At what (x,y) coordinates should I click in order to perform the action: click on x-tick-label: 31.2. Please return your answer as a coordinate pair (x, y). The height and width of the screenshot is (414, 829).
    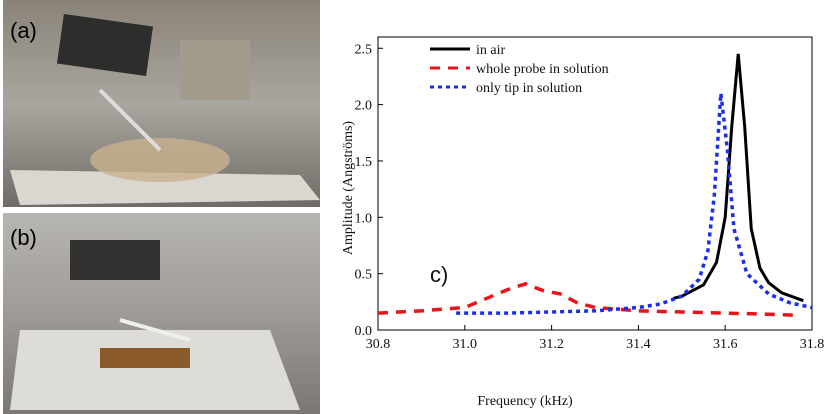
    Looking at the image, I should click on (551, 344).